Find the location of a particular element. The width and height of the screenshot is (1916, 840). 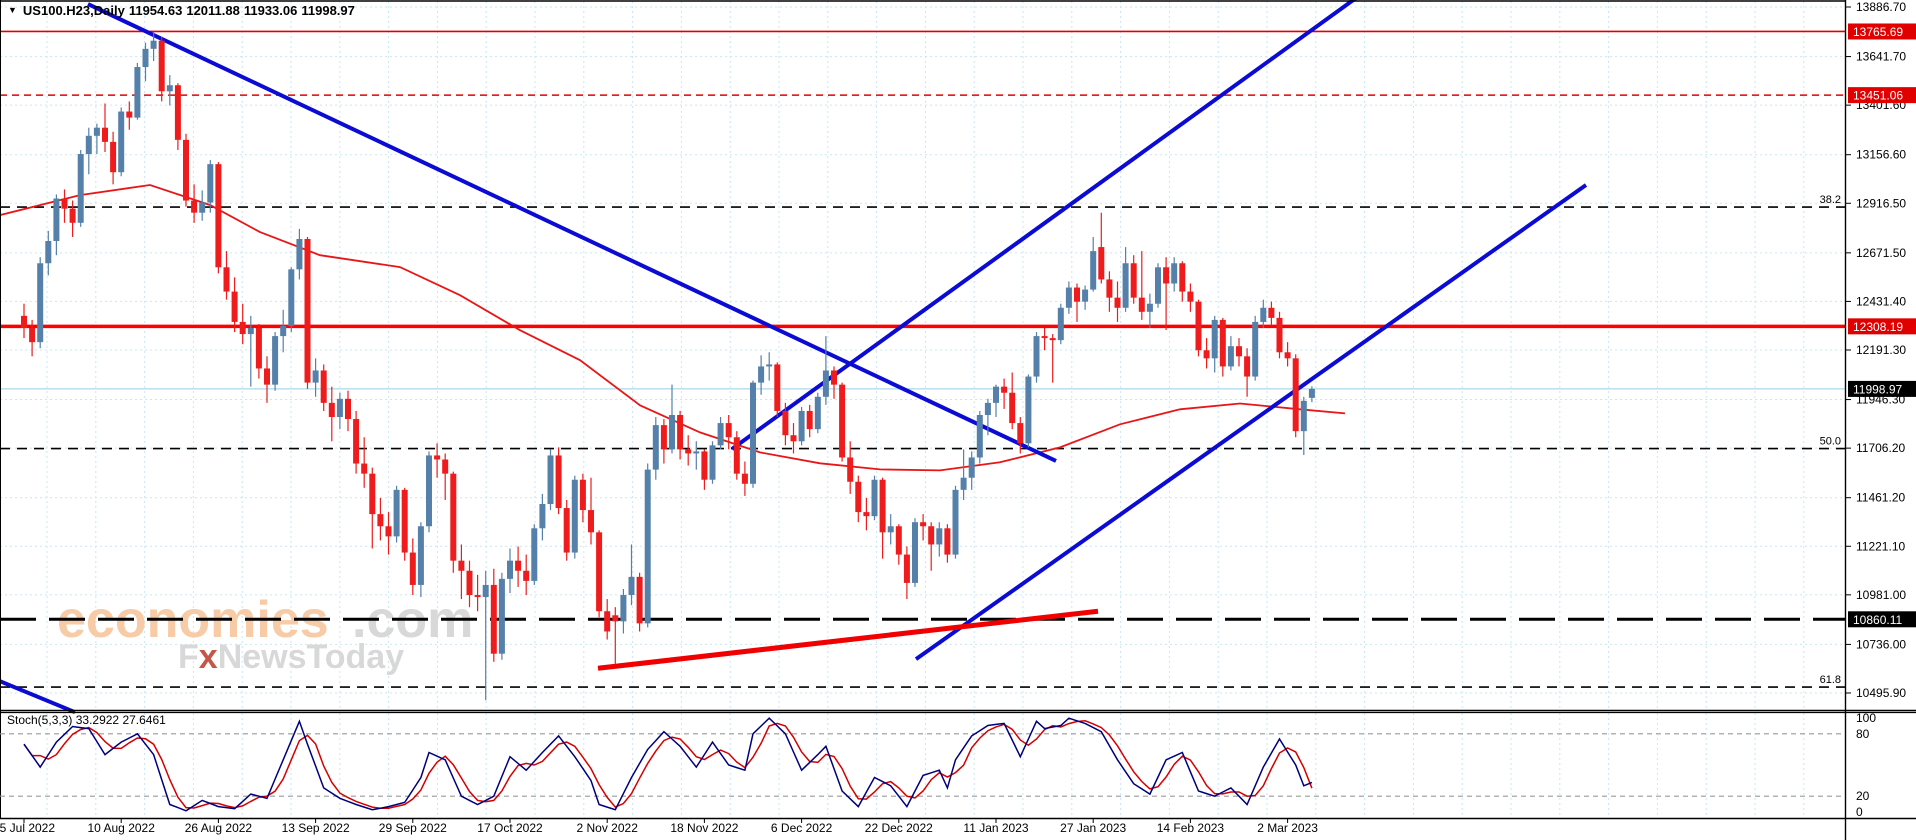

trendline-red-support is located at coordinates (848, 639).